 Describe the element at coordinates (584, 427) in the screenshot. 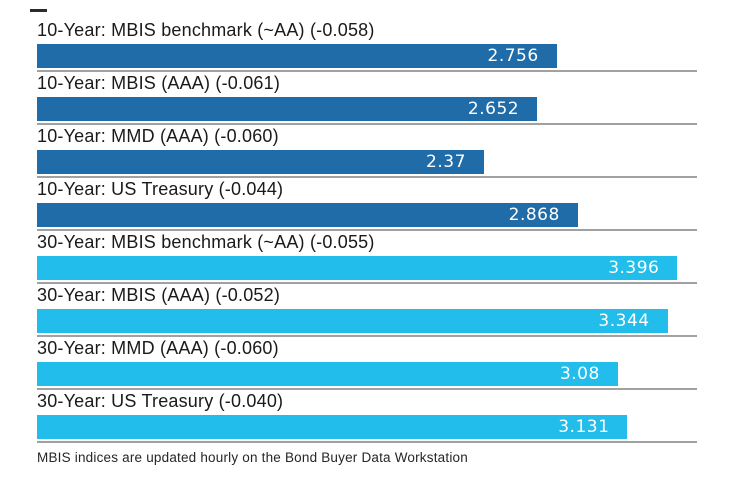

I see `bar-value: 3.131` at that location.